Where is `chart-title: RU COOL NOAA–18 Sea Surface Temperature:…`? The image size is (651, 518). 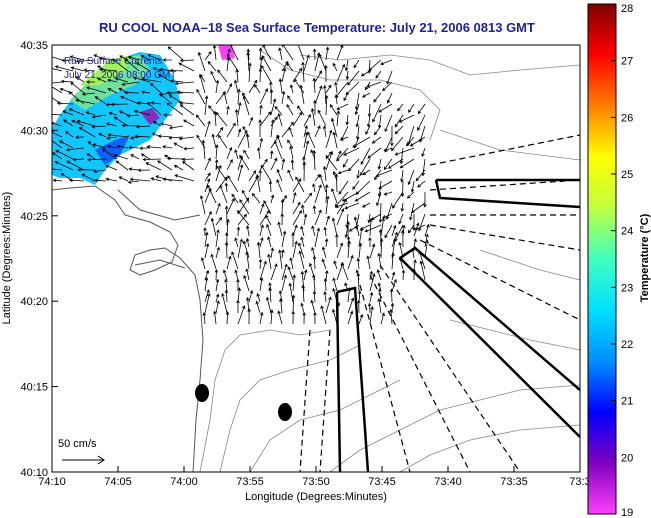 chart-title: RU COOL NOAA–18 Sea Surface Temperature:… is located at coordinates (317, 27).